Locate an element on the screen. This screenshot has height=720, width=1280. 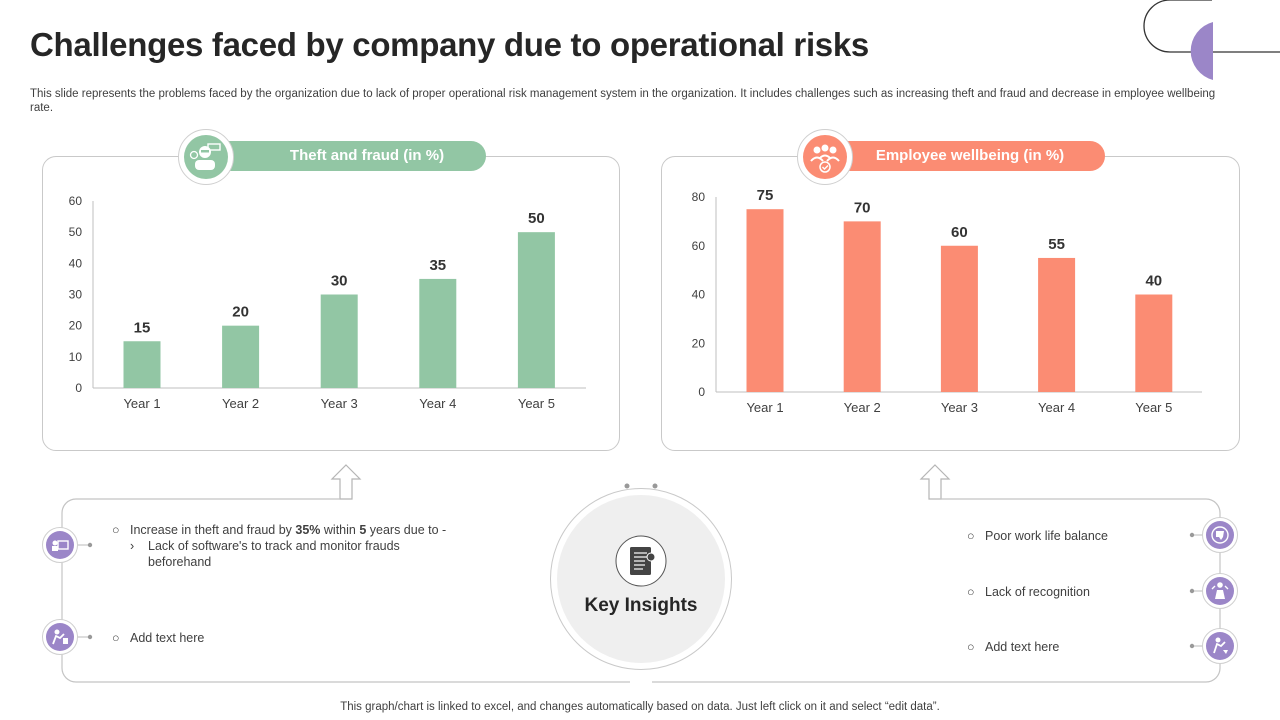
bar-value-label: 20 is located at coordinates (240, 312).